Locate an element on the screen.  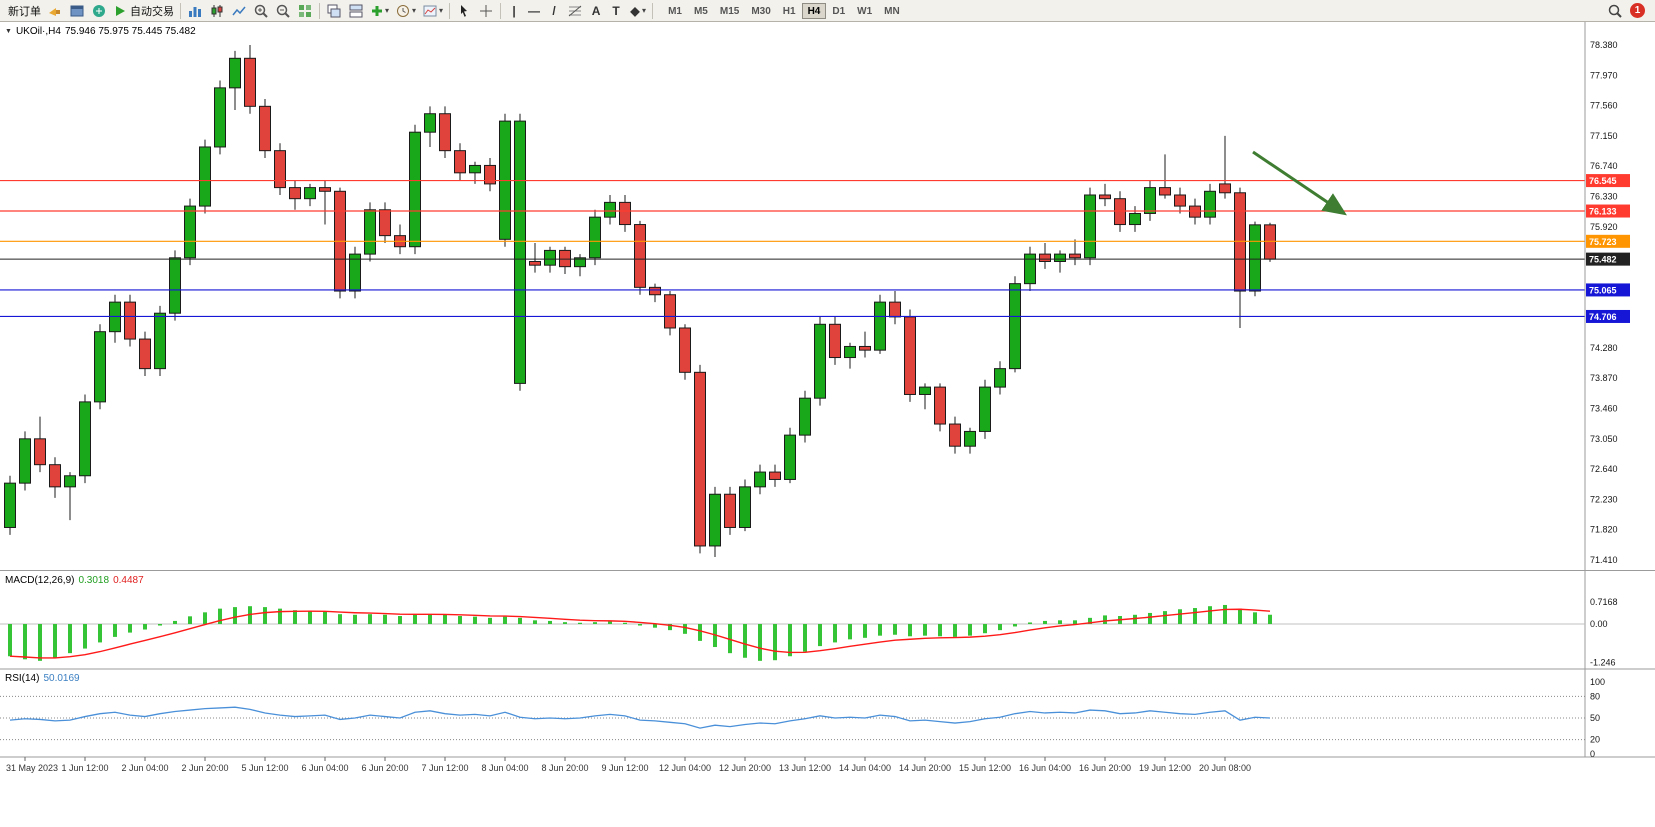
price-tag-label: 75.723 is located at coordinates (1603, 242).